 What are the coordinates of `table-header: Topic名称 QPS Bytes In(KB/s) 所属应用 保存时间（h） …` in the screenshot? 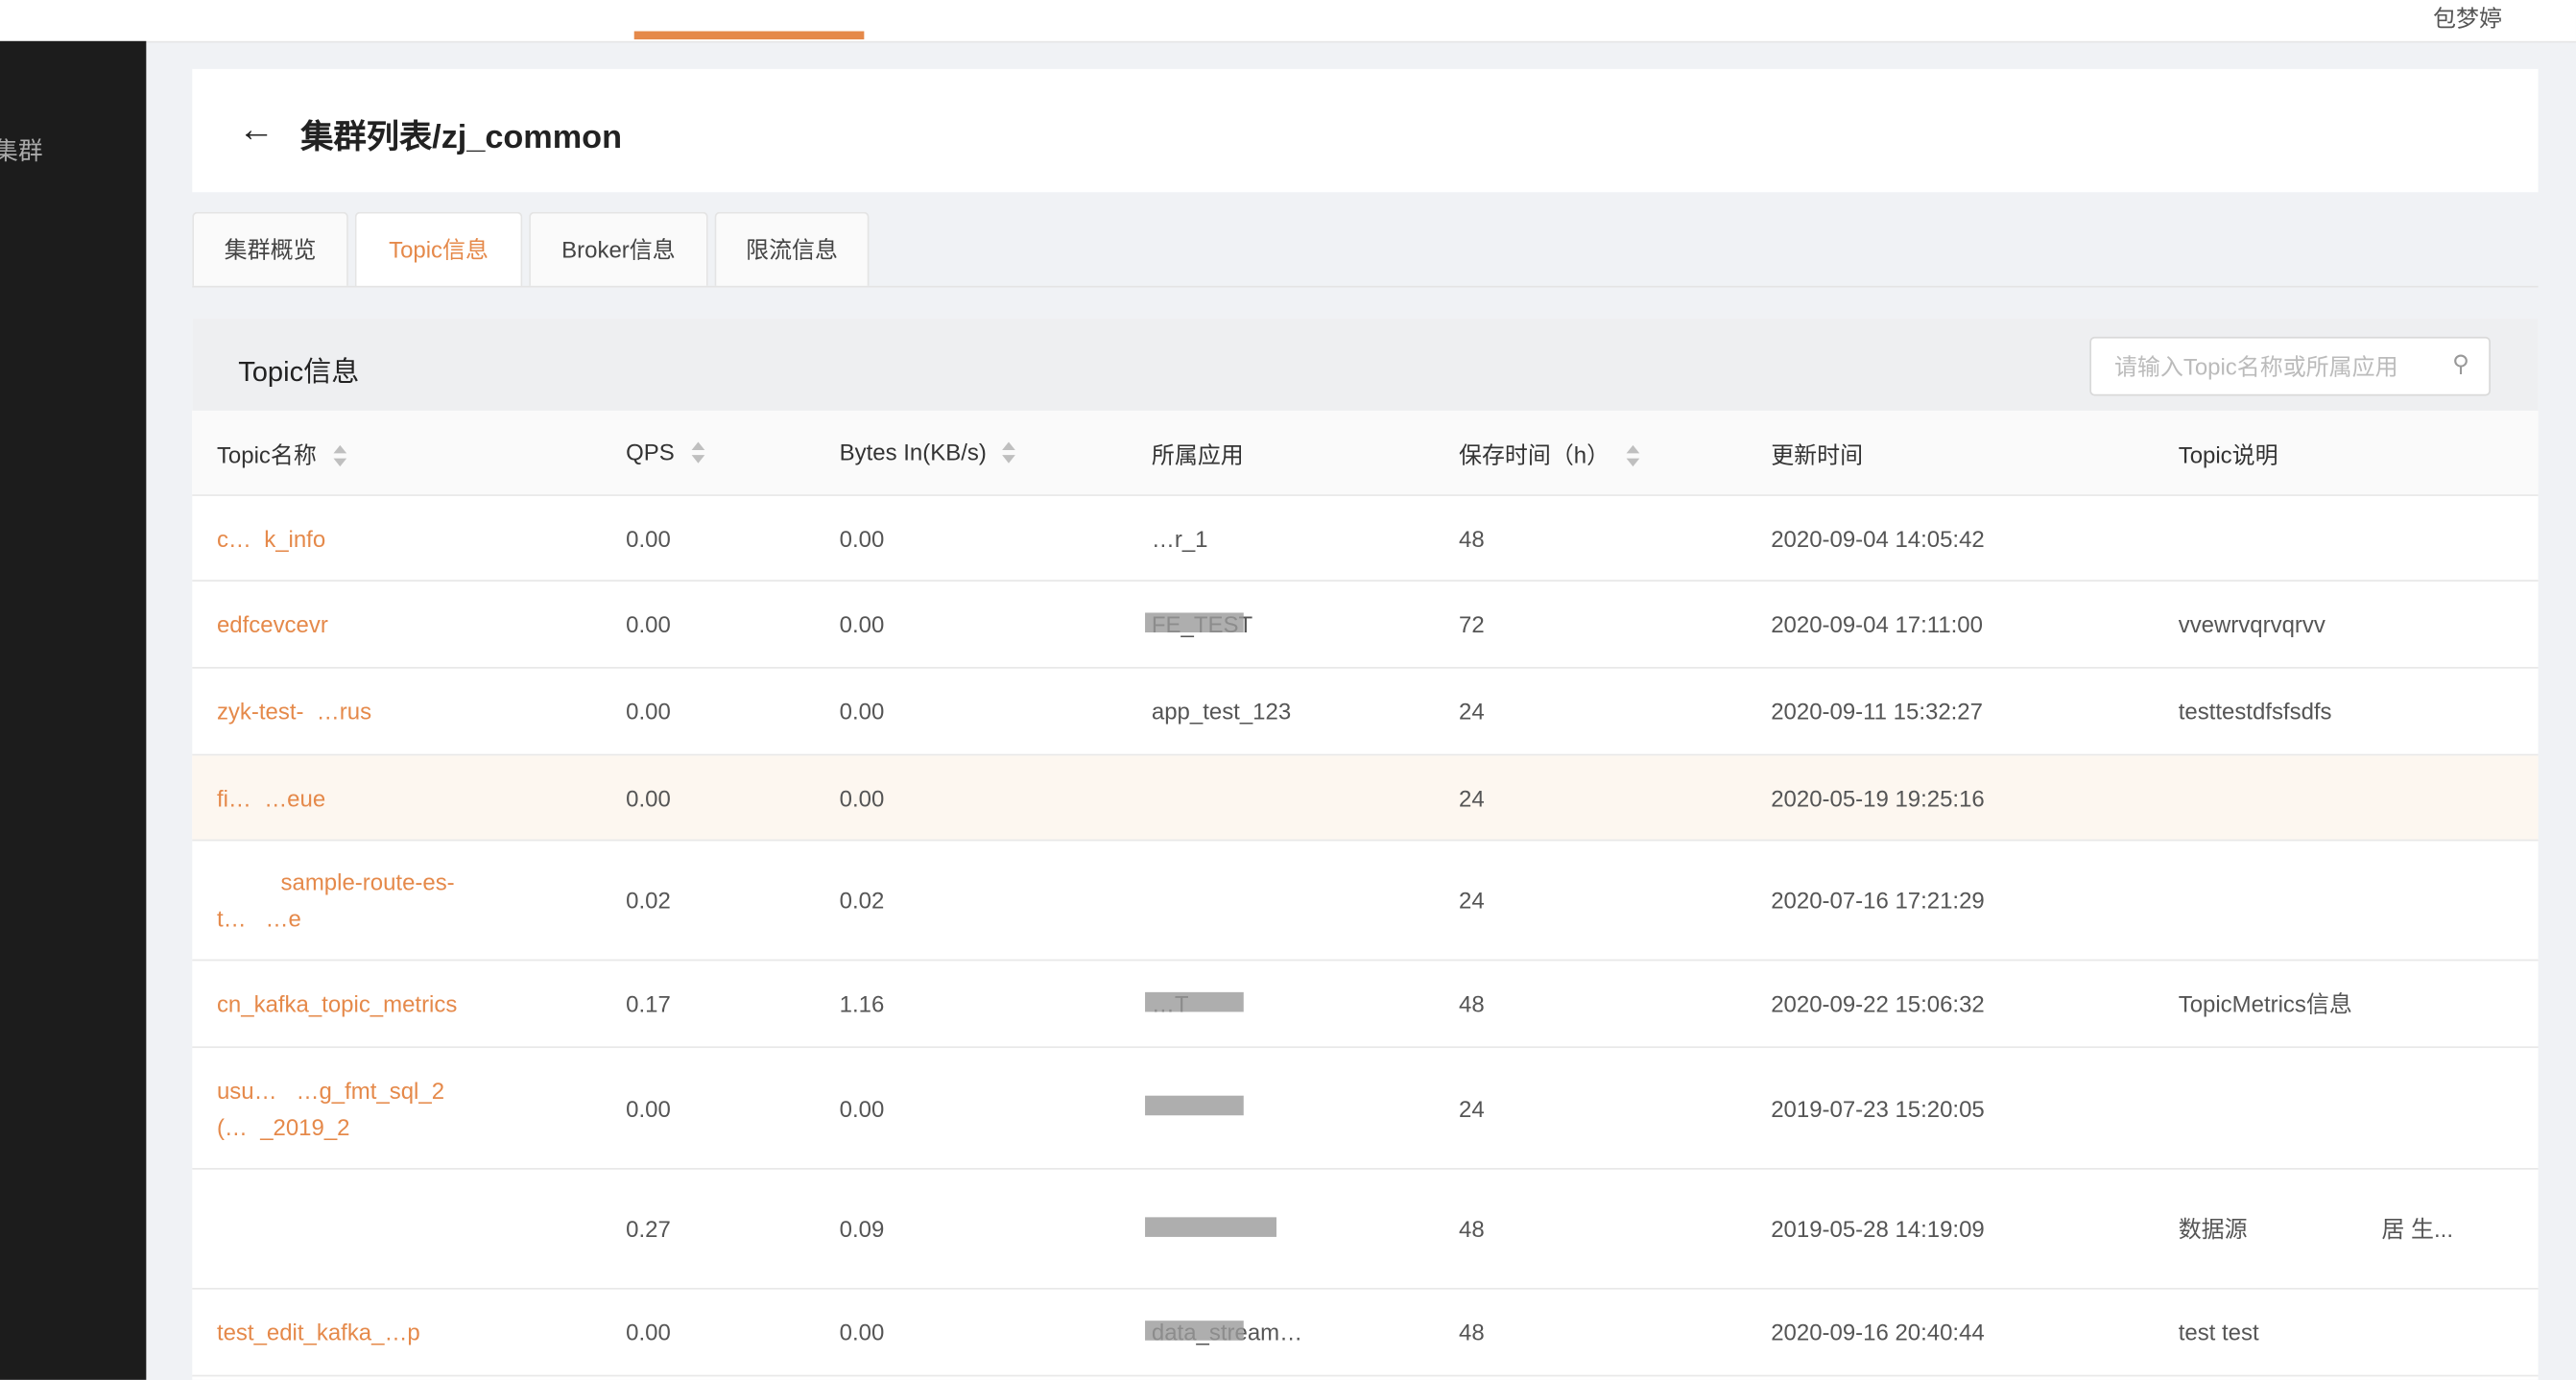 It's located at (1365, 453).